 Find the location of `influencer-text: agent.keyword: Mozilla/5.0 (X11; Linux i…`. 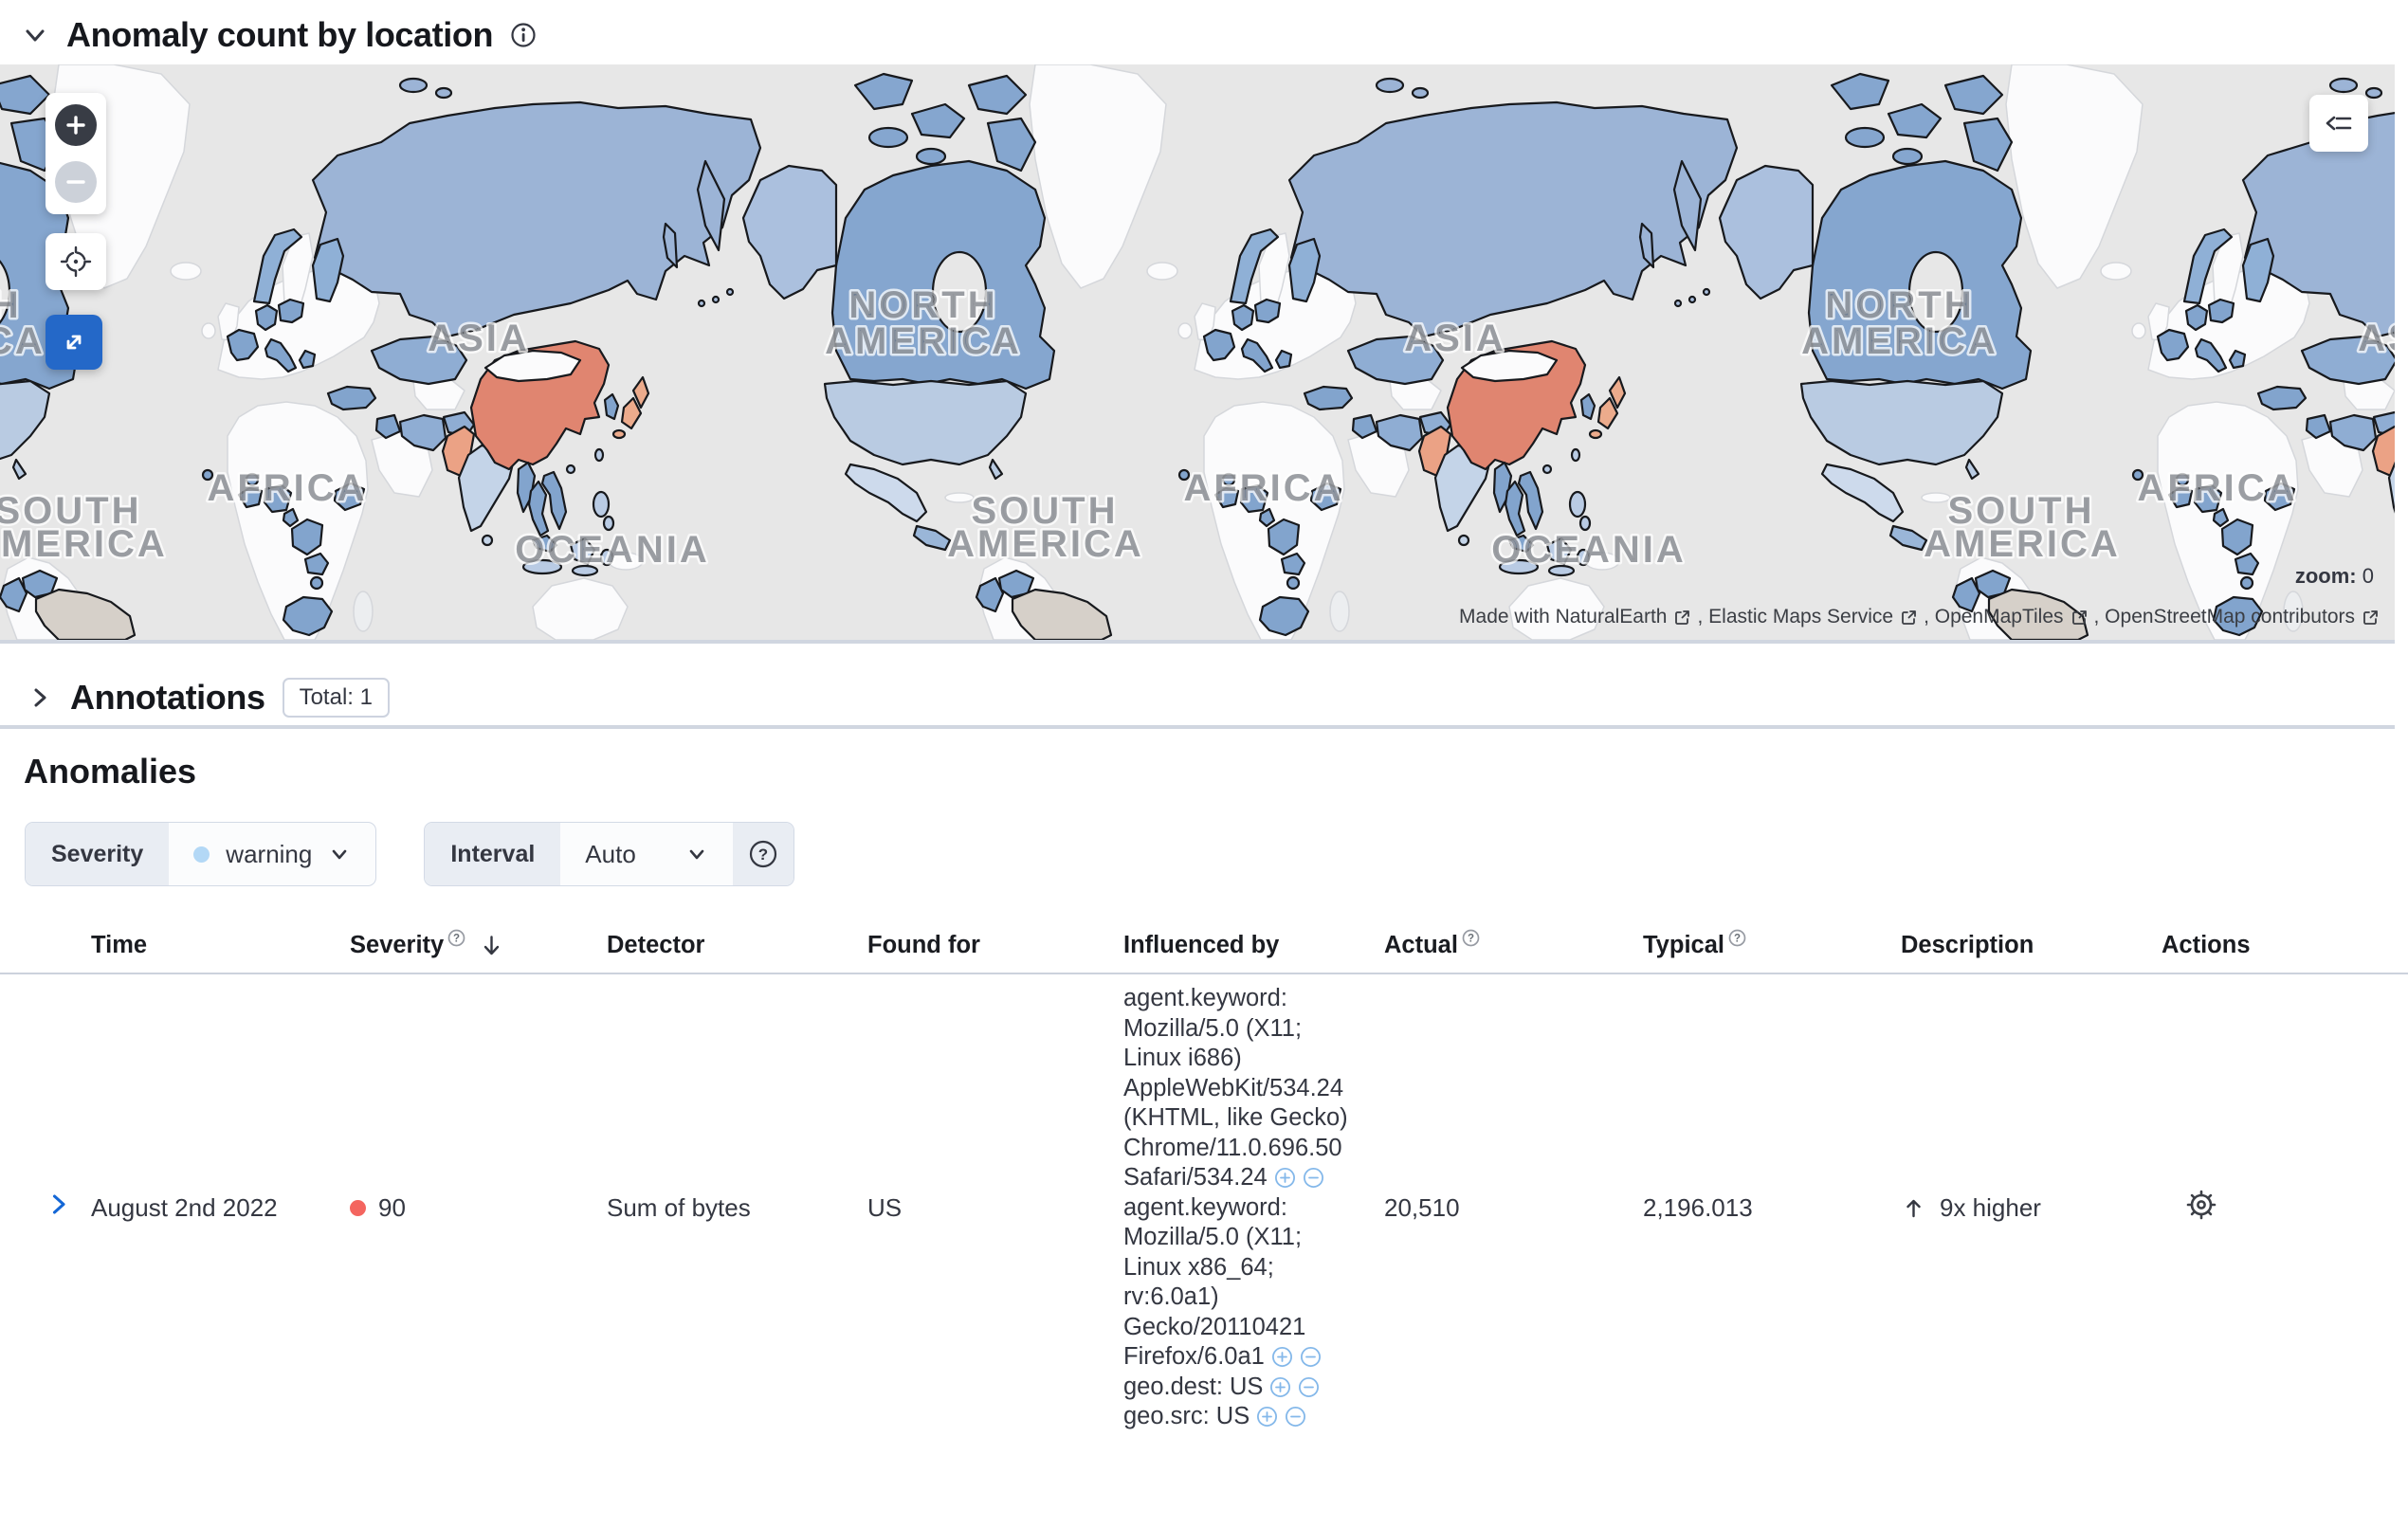

influencer-text: agent.keyword: Mozilla/5.0 (X11; Linux i… is located at coordinates (1235, 1088).